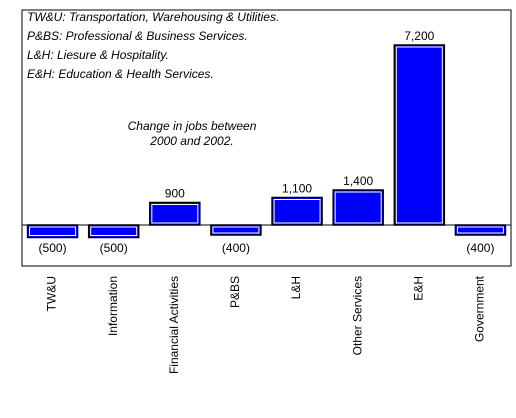 The image size is (516, 418). I want to click on x-tick-label: Information, so click(113, 306).